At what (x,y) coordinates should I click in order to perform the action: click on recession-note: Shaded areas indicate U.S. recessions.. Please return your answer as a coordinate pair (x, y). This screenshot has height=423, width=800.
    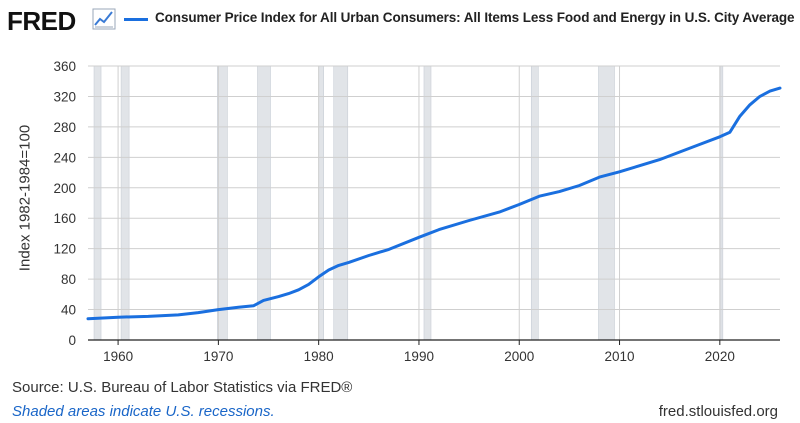
    Looking at the image, I should click on (143, 411).